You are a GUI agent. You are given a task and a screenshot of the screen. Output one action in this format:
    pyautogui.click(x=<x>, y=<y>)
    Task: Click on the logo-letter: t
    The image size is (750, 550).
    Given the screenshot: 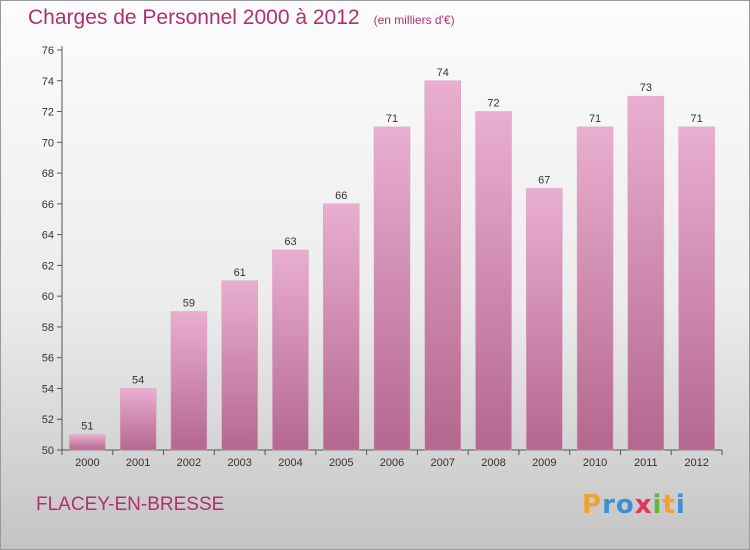 What is the action you would take?
    pyautogui.click(x=669, y=505)
    